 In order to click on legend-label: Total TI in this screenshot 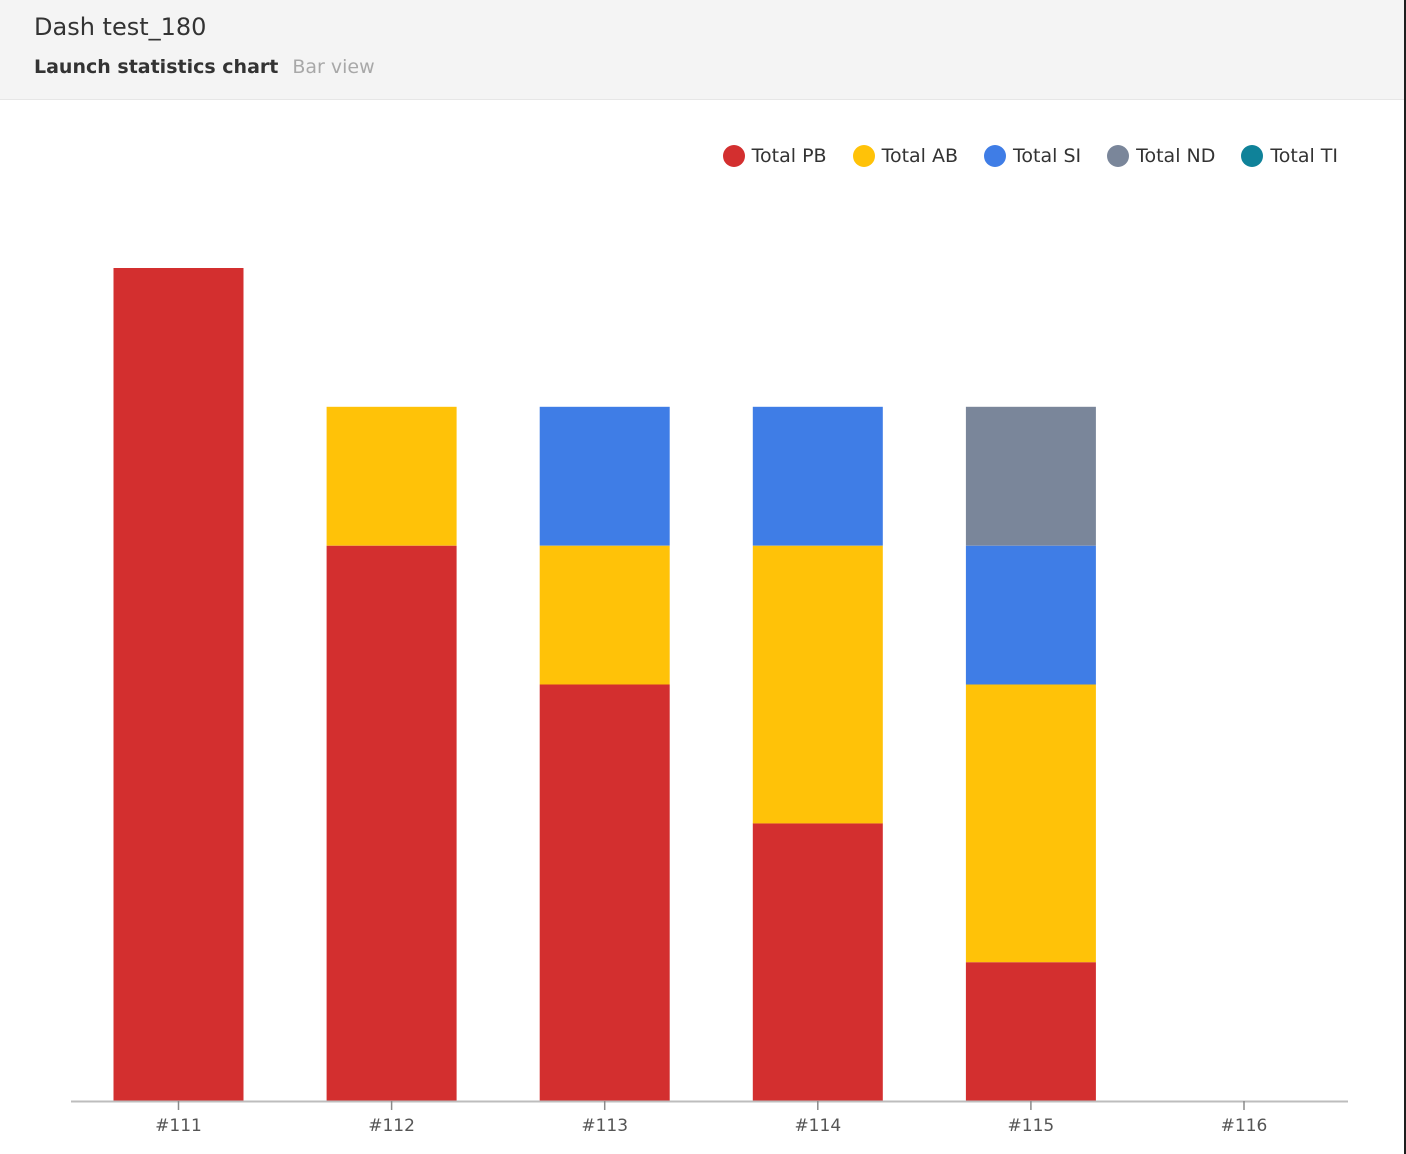, I will do `click(1304, 156)`.